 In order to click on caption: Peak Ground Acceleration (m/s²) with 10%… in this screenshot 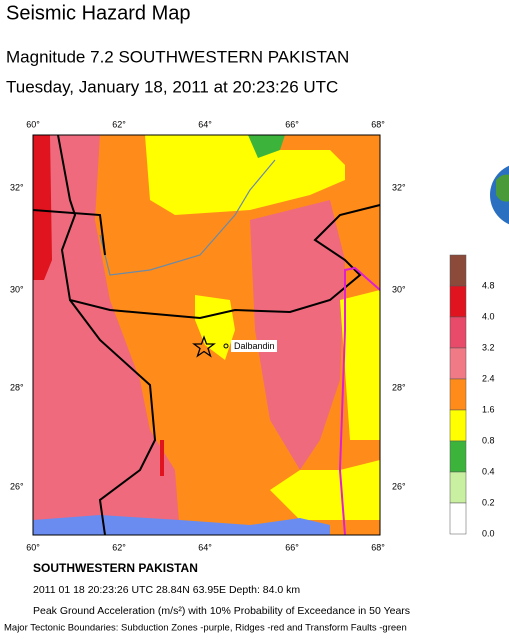, I will do `click(221, 611)`.